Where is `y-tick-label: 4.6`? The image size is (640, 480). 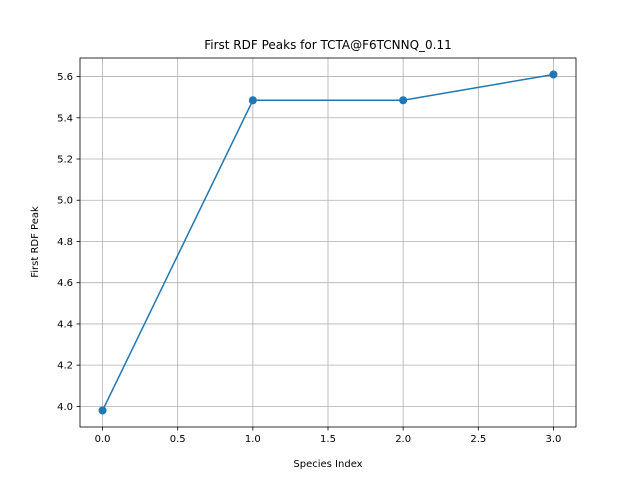 y-tick-label: 4.6 is located at coordinates (65, 283).